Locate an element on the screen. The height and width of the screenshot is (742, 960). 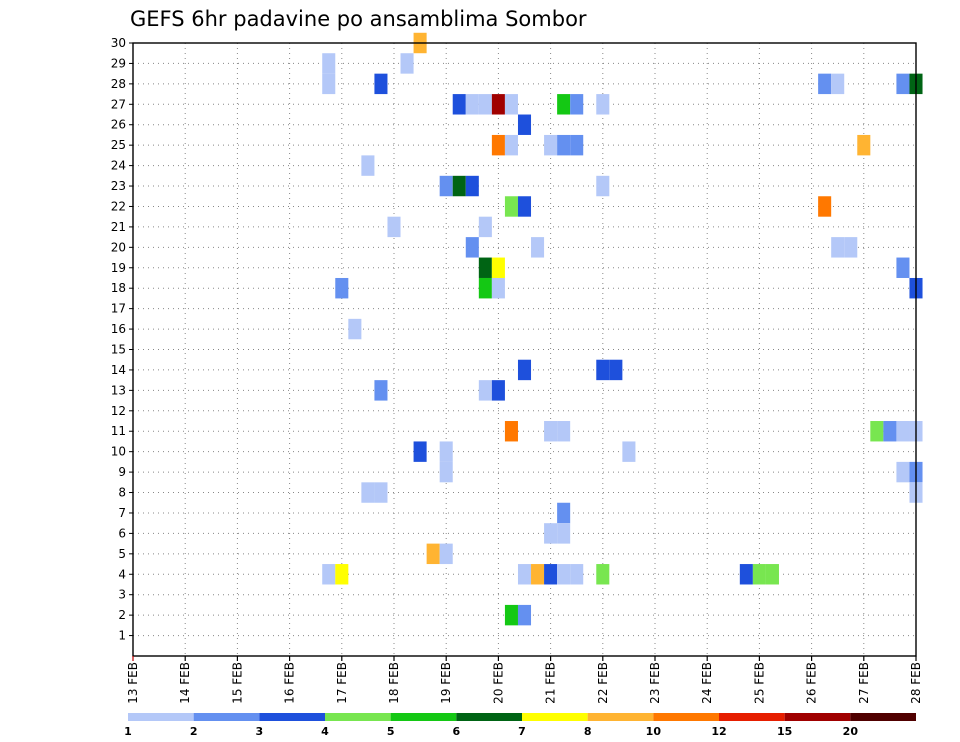
y-tick-label: 21 is located at coordinates (118, 227).